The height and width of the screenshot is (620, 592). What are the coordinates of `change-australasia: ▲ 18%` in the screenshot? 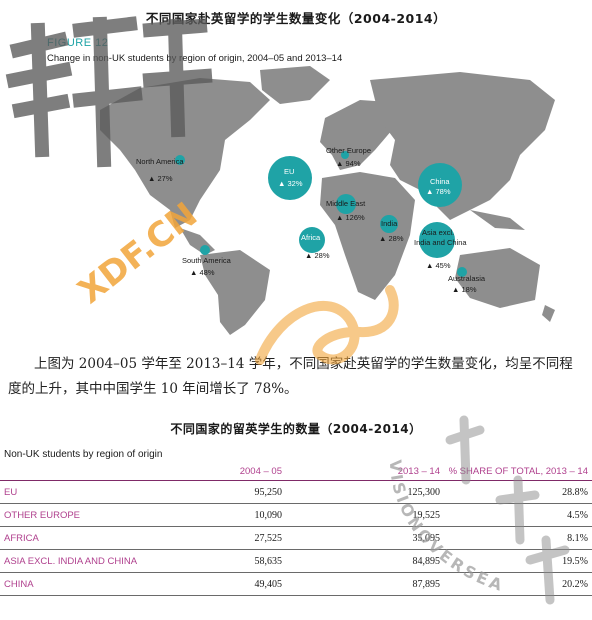 It's located at (464, 289).